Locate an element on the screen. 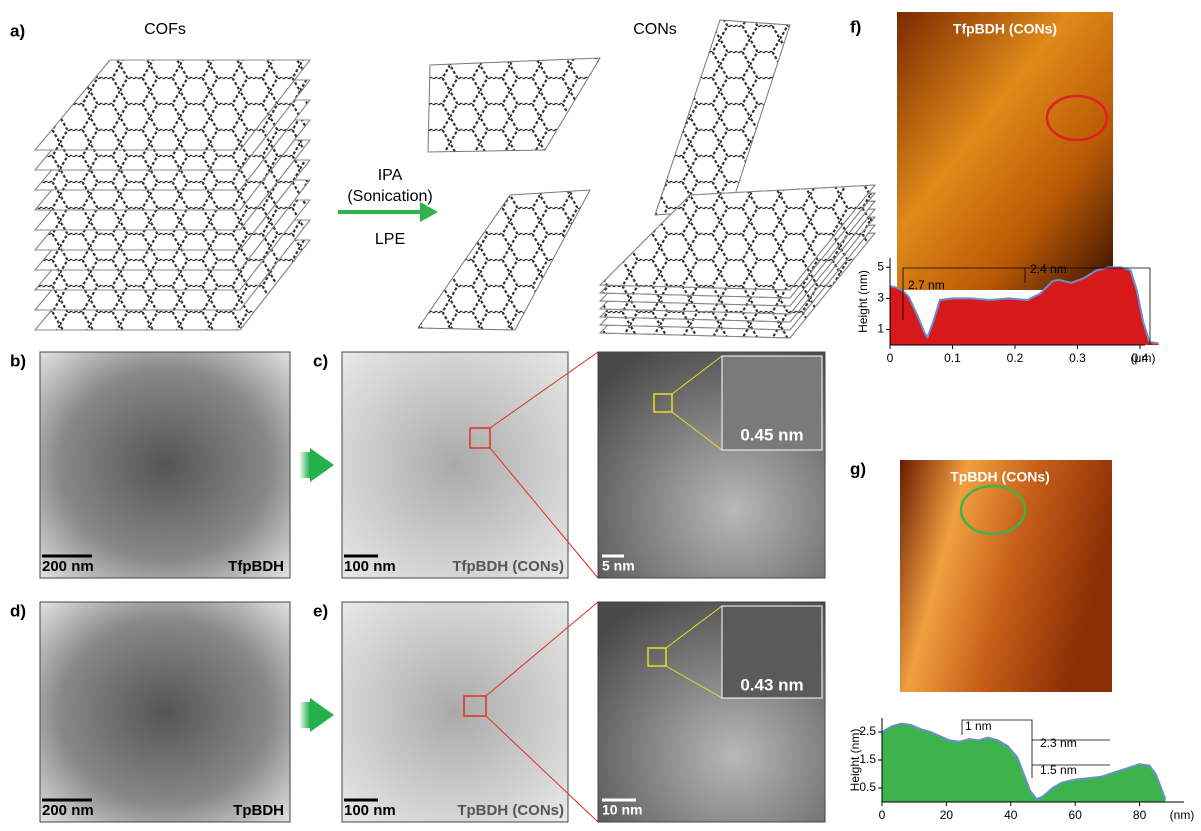 This screenshot has height=831, width=1201. annotation: 1 nm is located at coordinates (978, 726).